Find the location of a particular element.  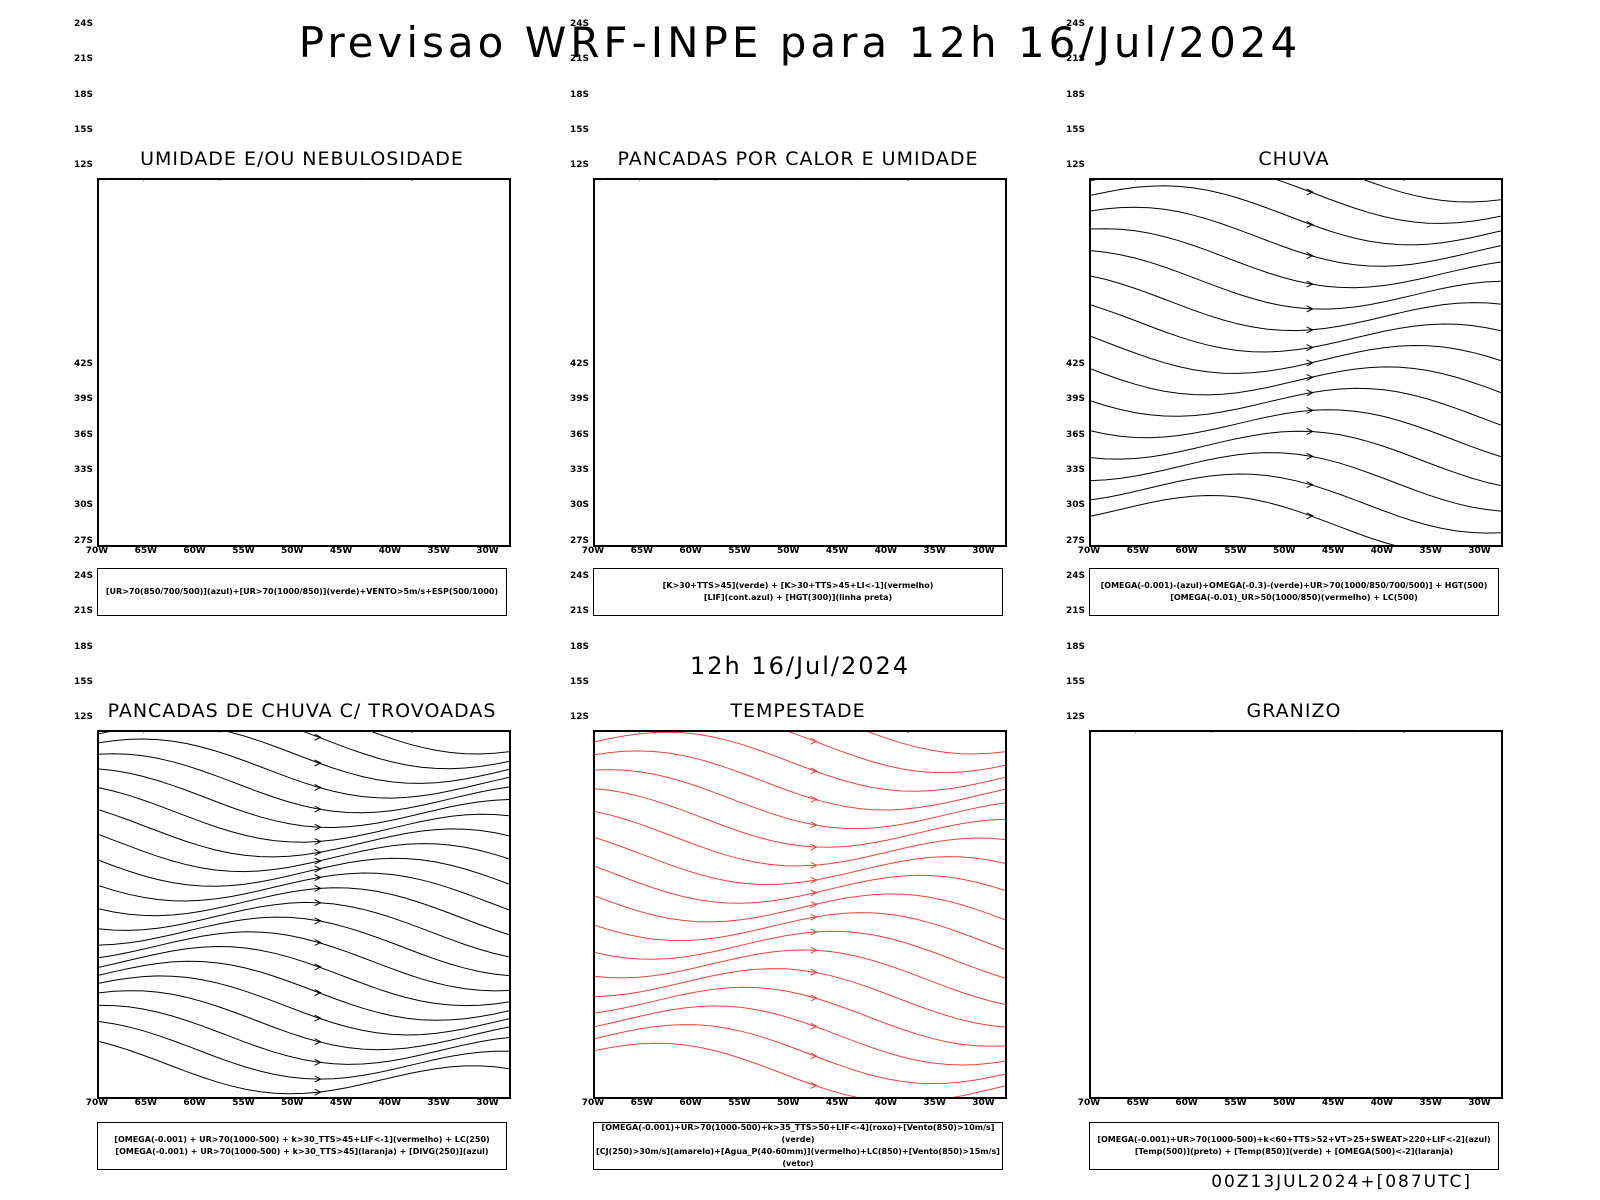

lat-tick-label: 39S is located at coordinates (1075, 399).